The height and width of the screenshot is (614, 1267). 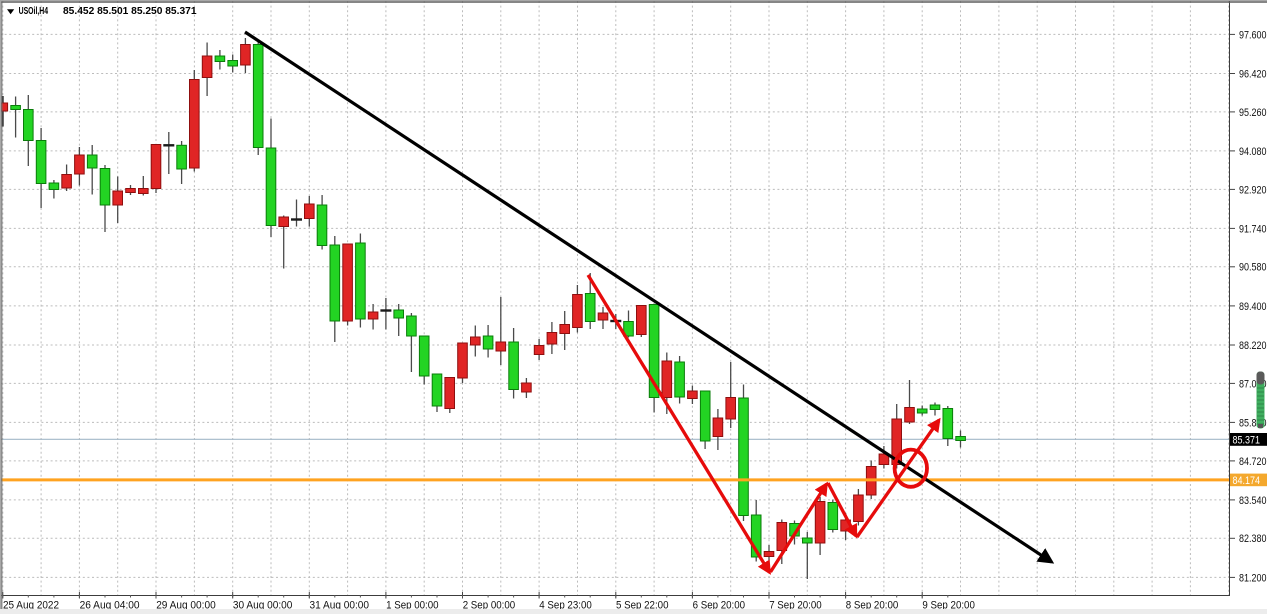 I want to click on svg-text: 4 Sep 23:00, so click(x=565, y=606).